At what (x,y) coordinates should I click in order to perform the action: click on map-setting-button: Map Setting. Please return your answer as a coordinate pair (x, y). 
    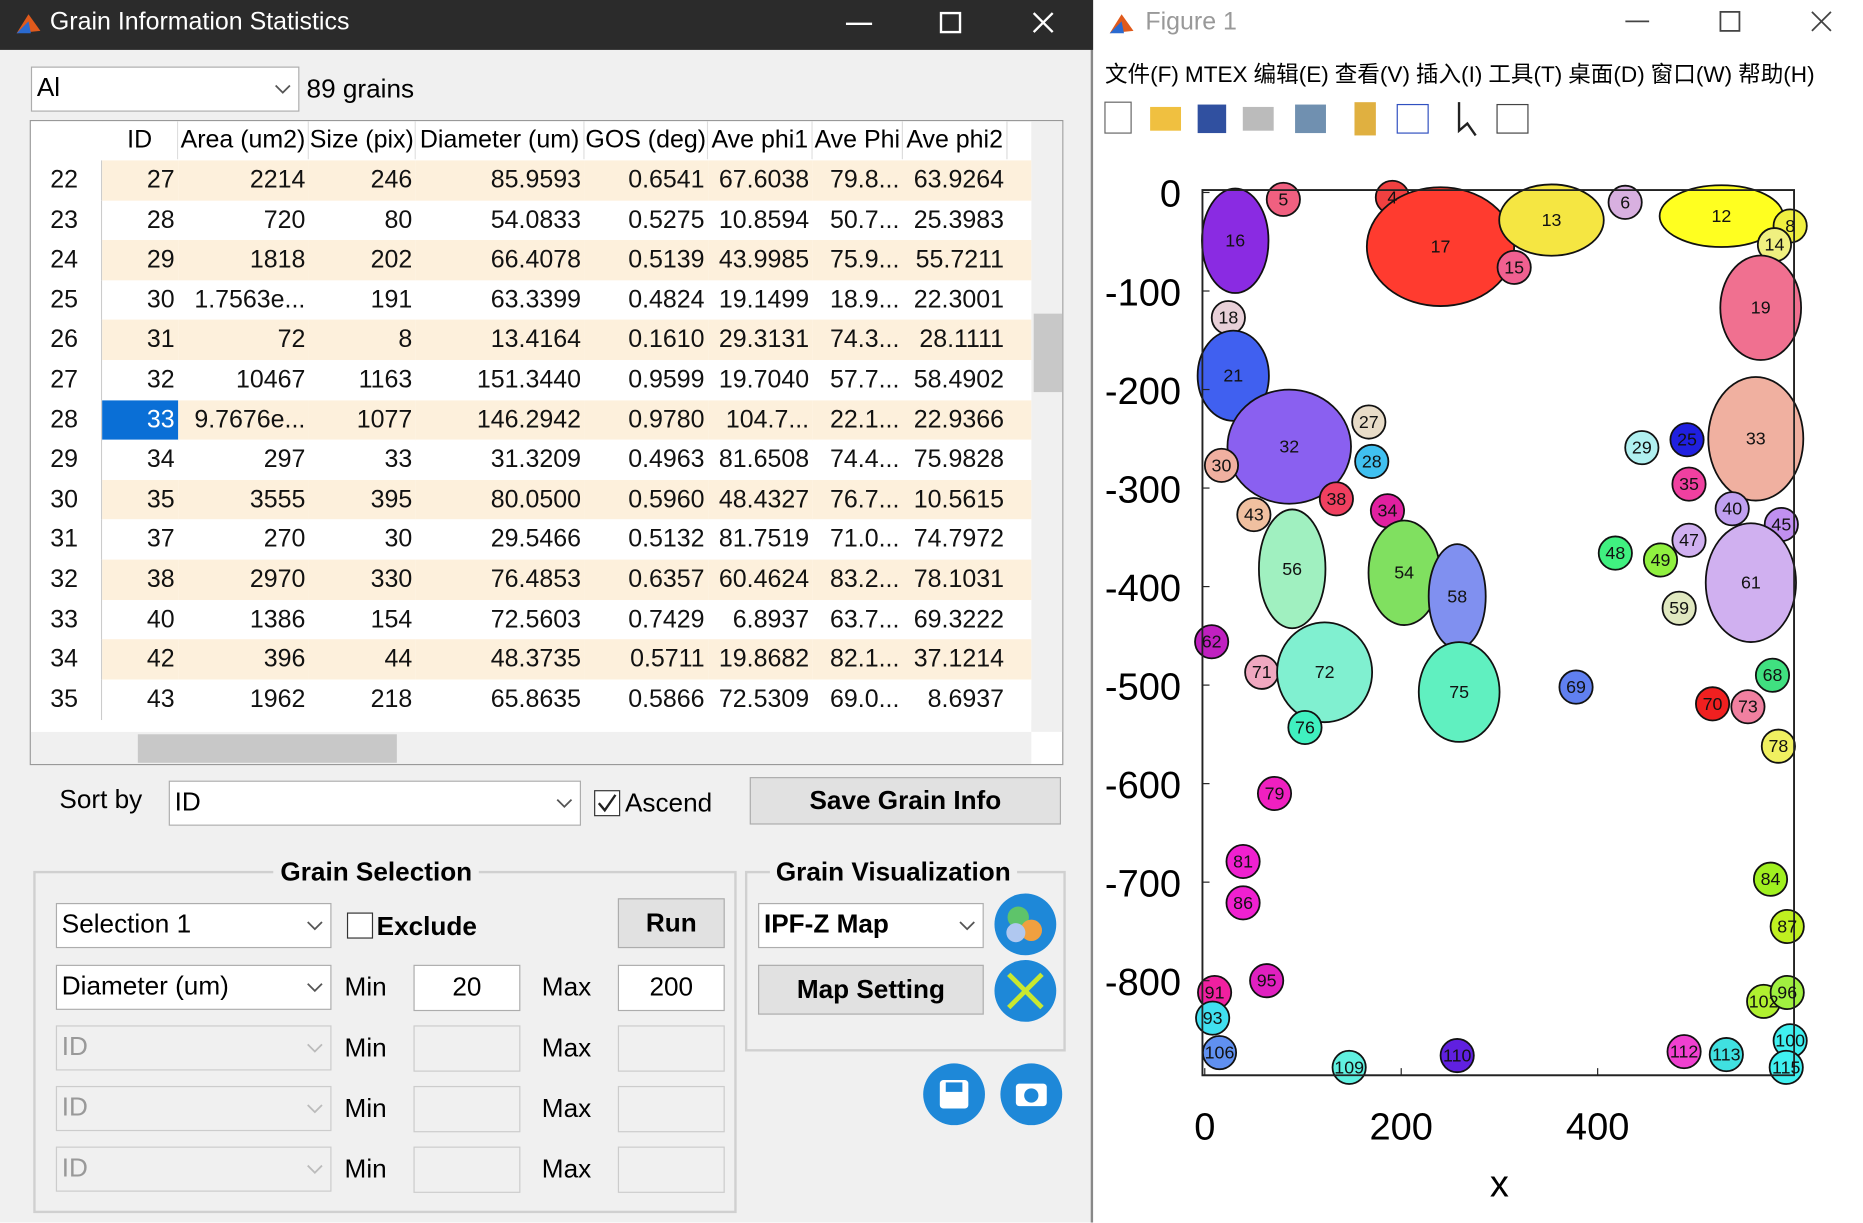
    Looking at the image, I should click on (871, 989).